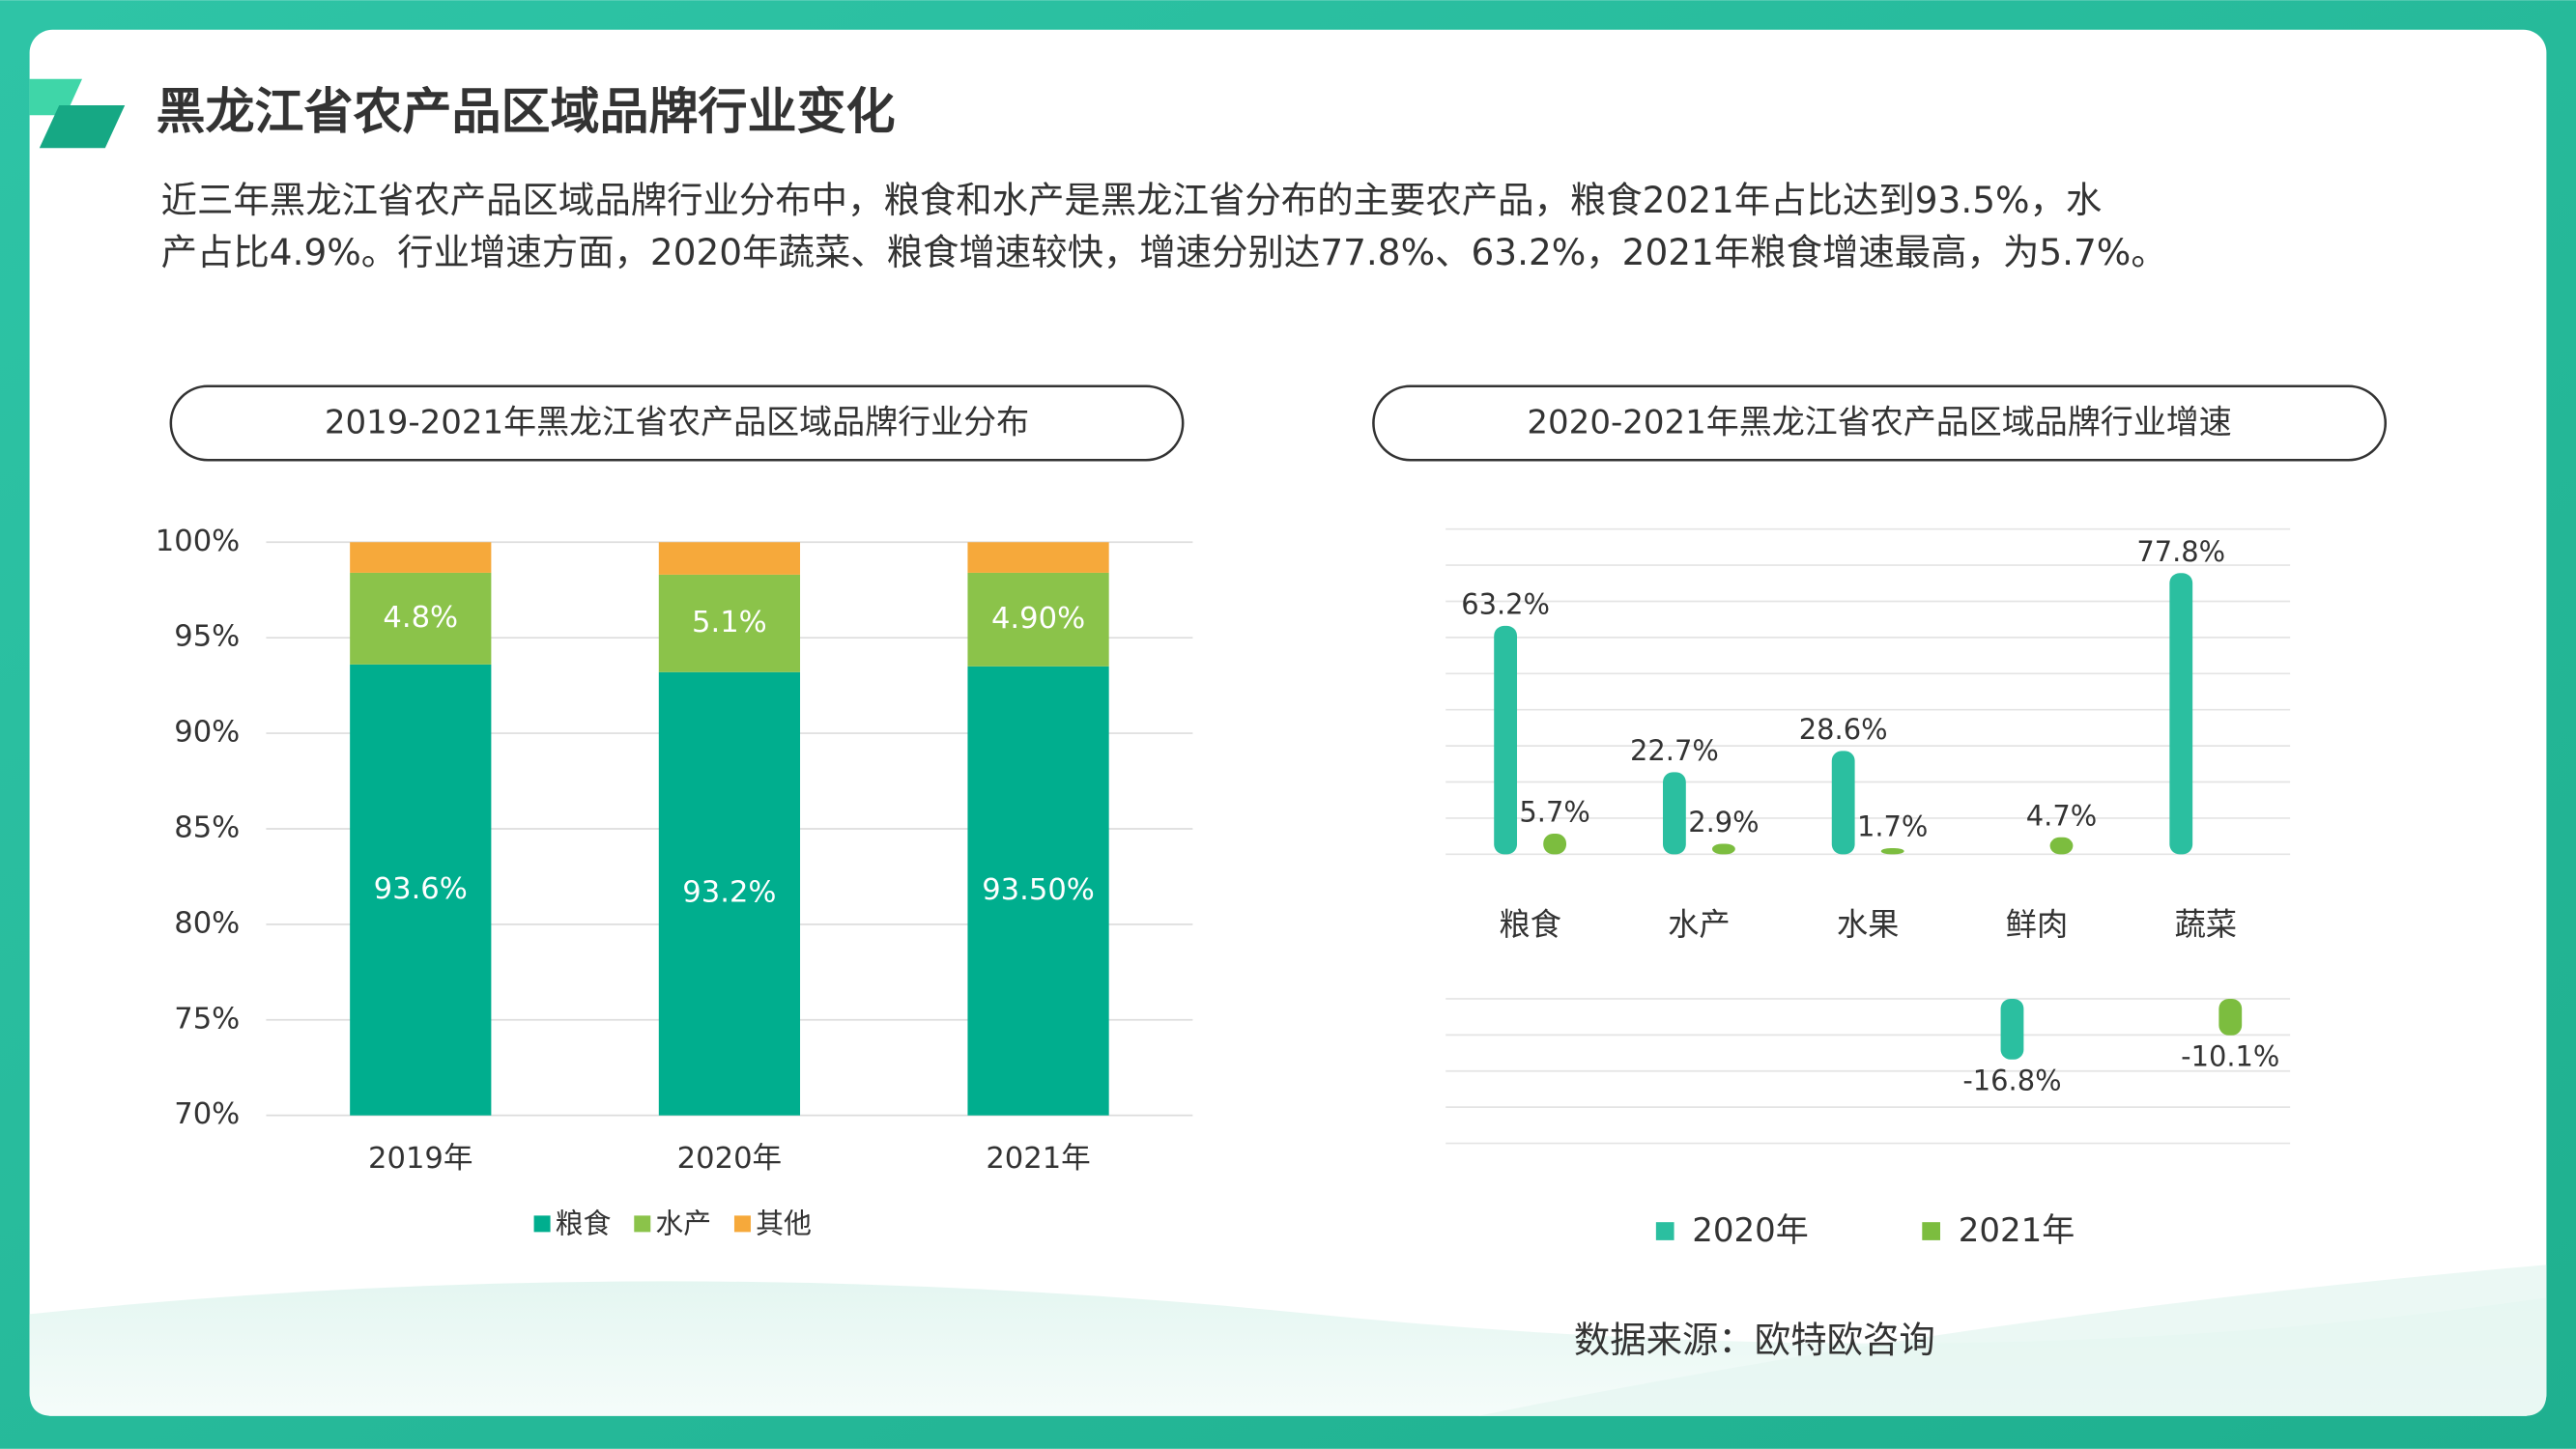  What do you see at coordinates (1675, 750) in the screenshot?
I see `data-label: 22.7%` at bounding box center [1675, 750].